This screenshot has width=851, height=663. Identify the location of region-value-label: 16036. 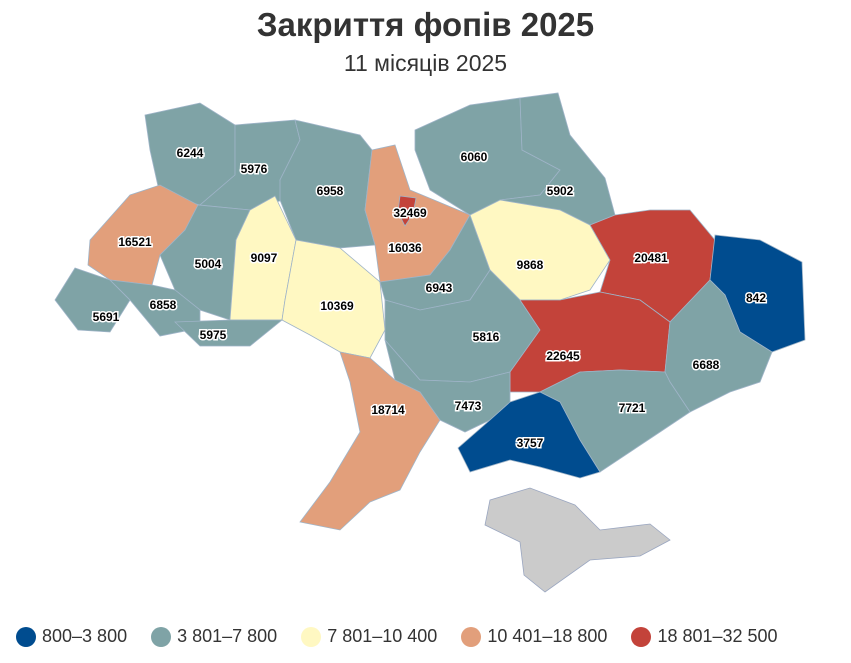
(405, 248).